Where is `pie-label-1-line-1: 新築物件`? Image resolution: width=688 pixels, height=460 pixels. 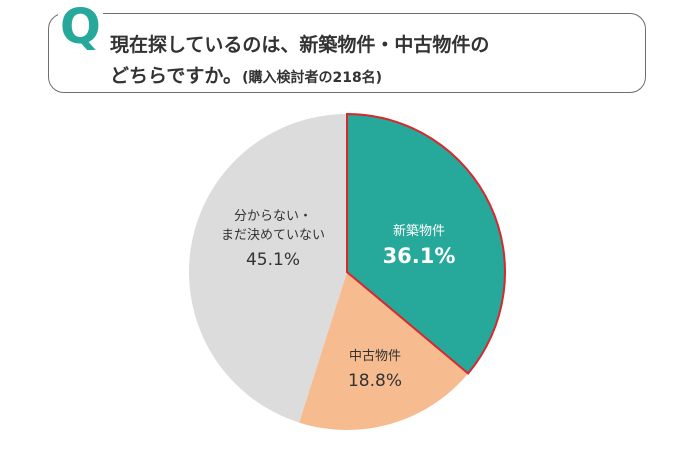 pie-label-1-line-1: 新築物件 is located at coordinates (419, 231).